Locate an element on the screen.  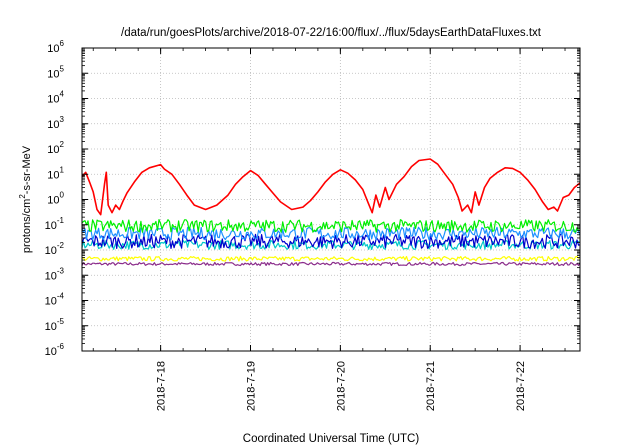
y-axis-label-rest: -s-sr-MeV is located at coordinates (27, 169).